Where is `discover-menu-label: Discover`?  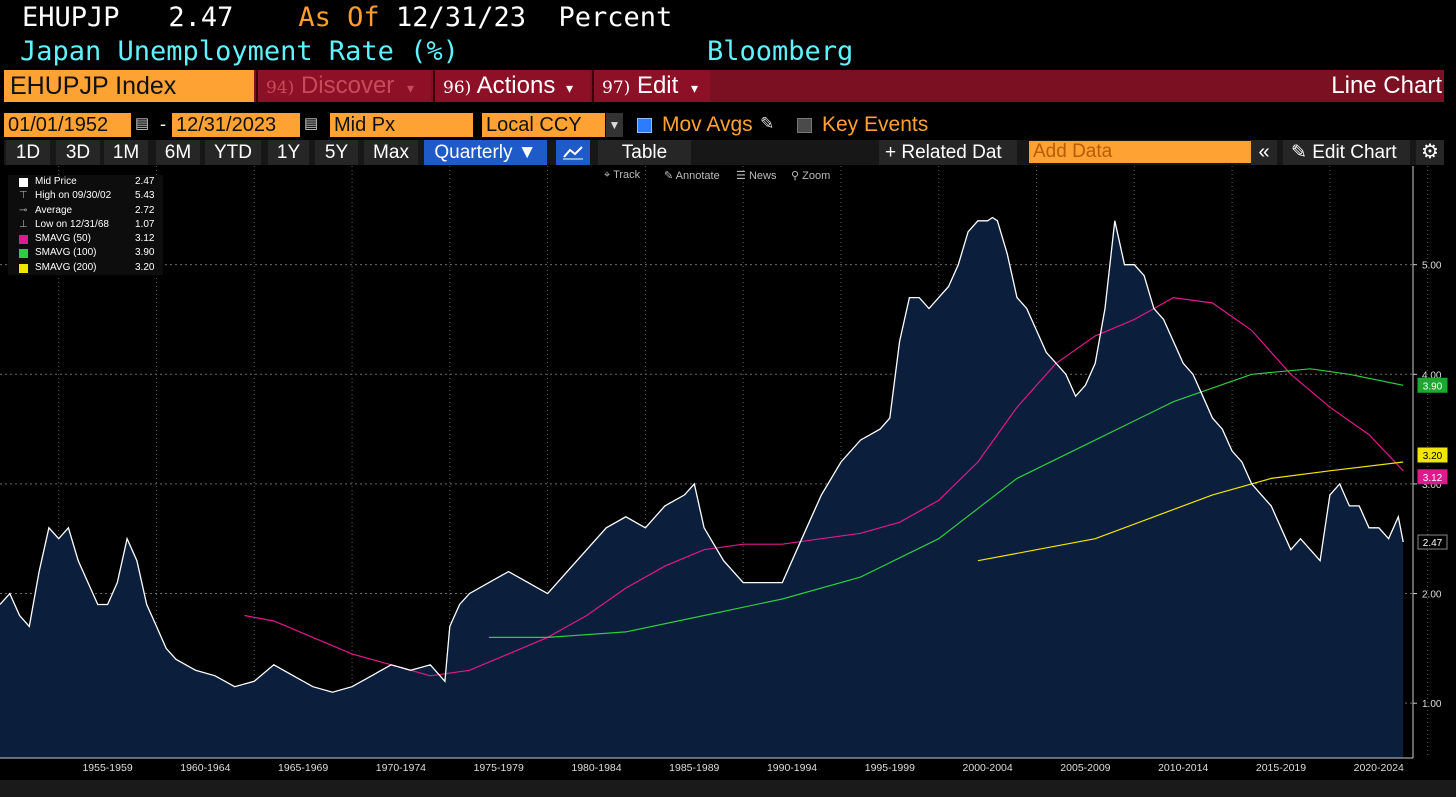 discover-menu-label: Discover is located at coordinates (347, 85).